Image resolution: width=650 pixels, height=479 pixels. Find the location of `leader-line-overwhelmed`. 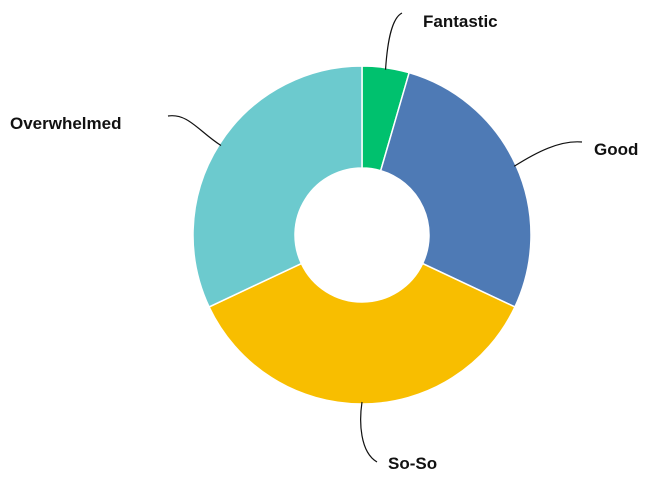

leader-line-overwhelmed is located at coordinates (194, 131).